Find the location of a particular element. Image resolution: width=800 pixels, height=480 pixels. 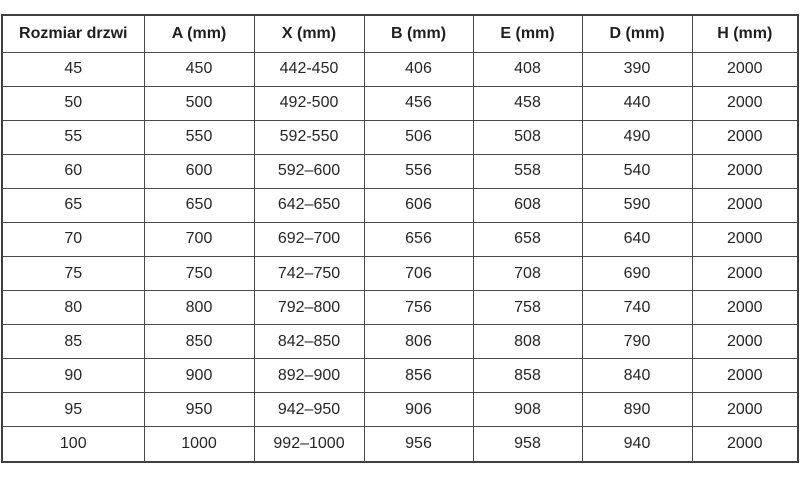

table-cell: 956 is located at coordinates (418, 444).